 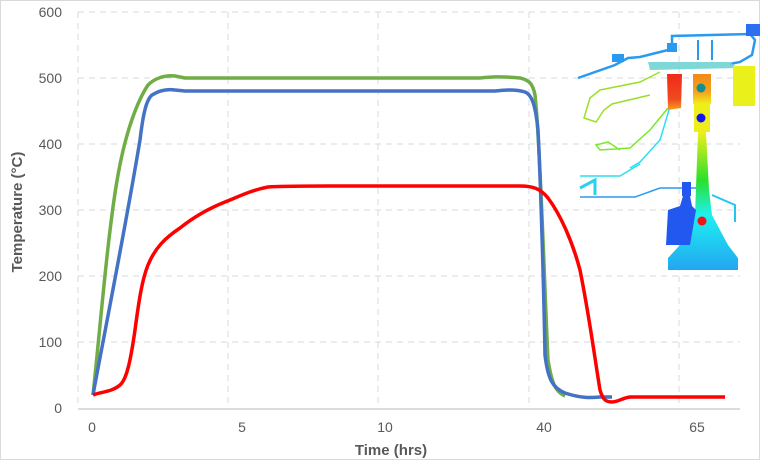 I want to click on x-tick: 65, so click(x=697, y=427).